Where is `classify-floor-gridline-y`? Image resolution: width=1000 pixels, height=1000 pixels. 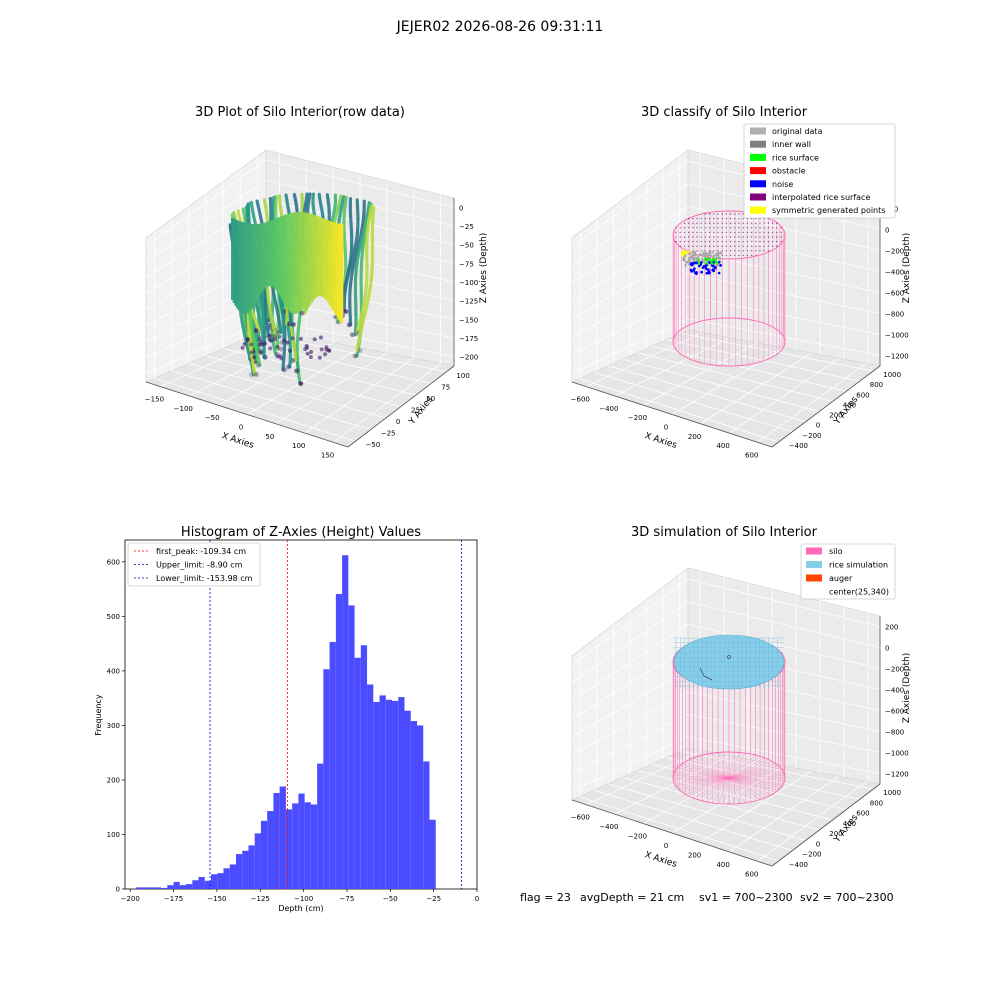 classify-floor-gridline-y is located at coordinates (763, 360).